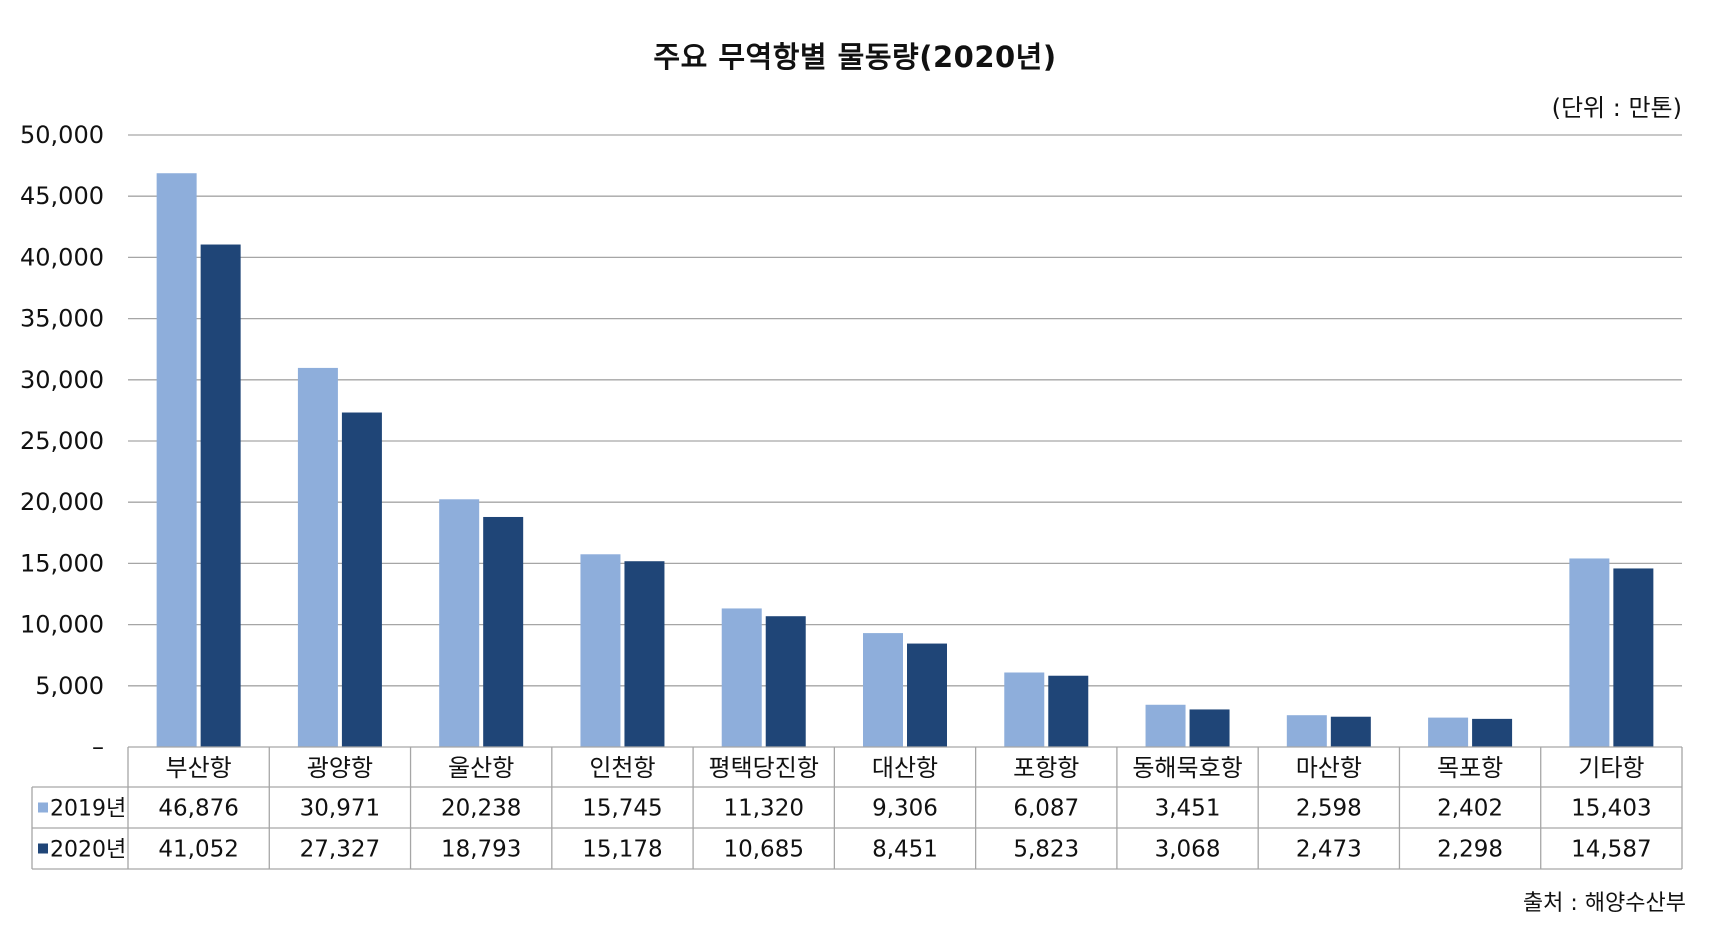 This screenshot has width=1710, height=934. I want to click on y-tick-label: 25,000, so click(62, 441).